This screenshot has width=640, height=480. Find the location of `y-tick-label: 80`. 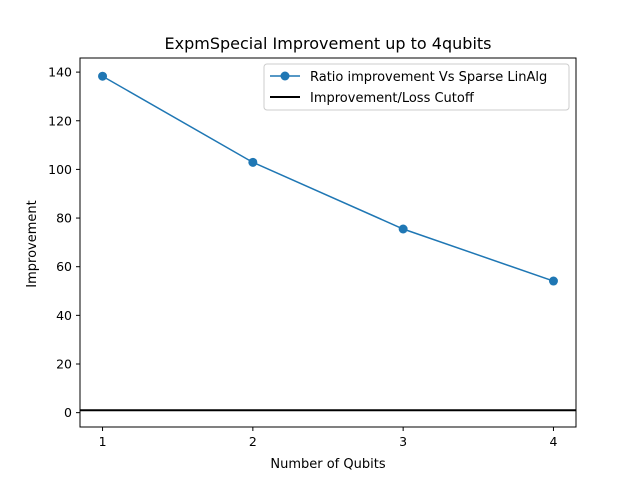

y-tick-label: 80 is located at coordinates (64, 218).